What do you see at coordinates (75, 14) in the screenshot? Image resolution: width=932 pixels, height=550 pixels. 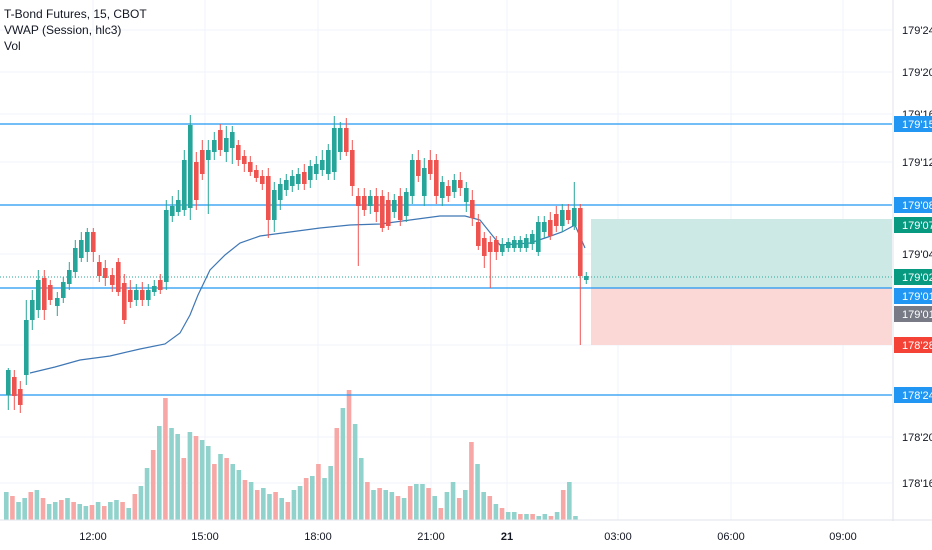 I see `legend-symbol: T-Bond Futures, 15, CBOT` at bounding box center [75, 14].